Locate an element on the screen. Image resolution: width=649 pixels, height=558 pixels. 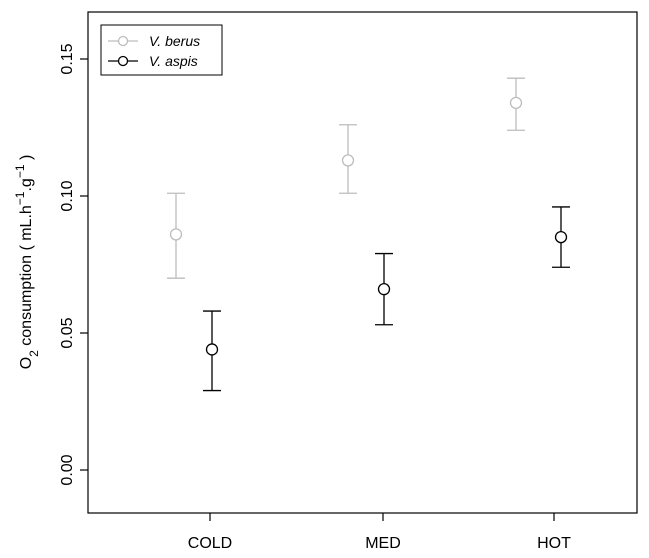
legend: V. berus V. aspis is located at coordinates (161, 50).